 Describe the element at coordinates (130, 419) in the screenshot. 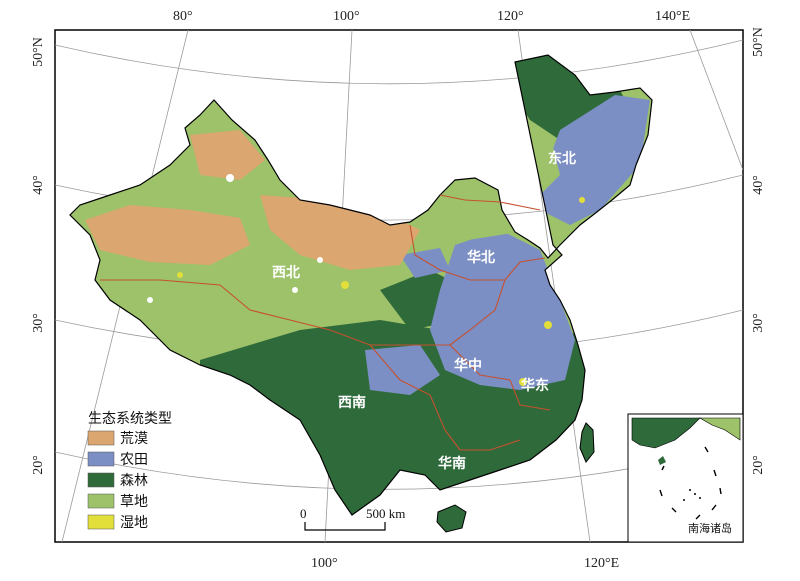

I see `legend-title: 生态系统类型` at that location.